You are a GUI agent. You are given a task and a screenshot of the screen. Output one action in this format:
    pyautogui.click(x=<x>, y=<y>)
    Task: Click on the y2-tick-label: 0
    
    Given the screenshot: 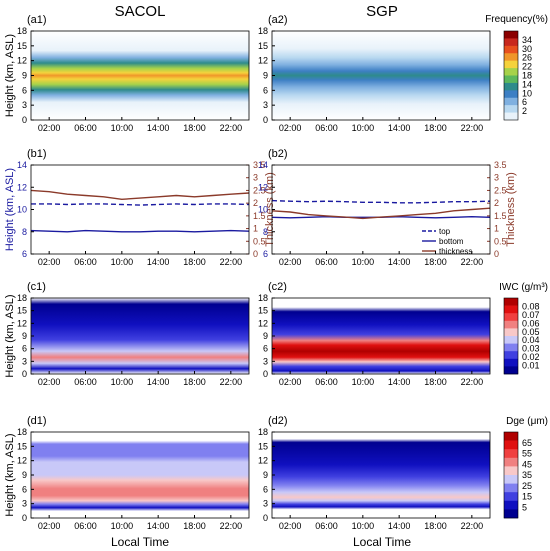 What is the action you would take?
    pyautogui.click(x=255, y=254)
    